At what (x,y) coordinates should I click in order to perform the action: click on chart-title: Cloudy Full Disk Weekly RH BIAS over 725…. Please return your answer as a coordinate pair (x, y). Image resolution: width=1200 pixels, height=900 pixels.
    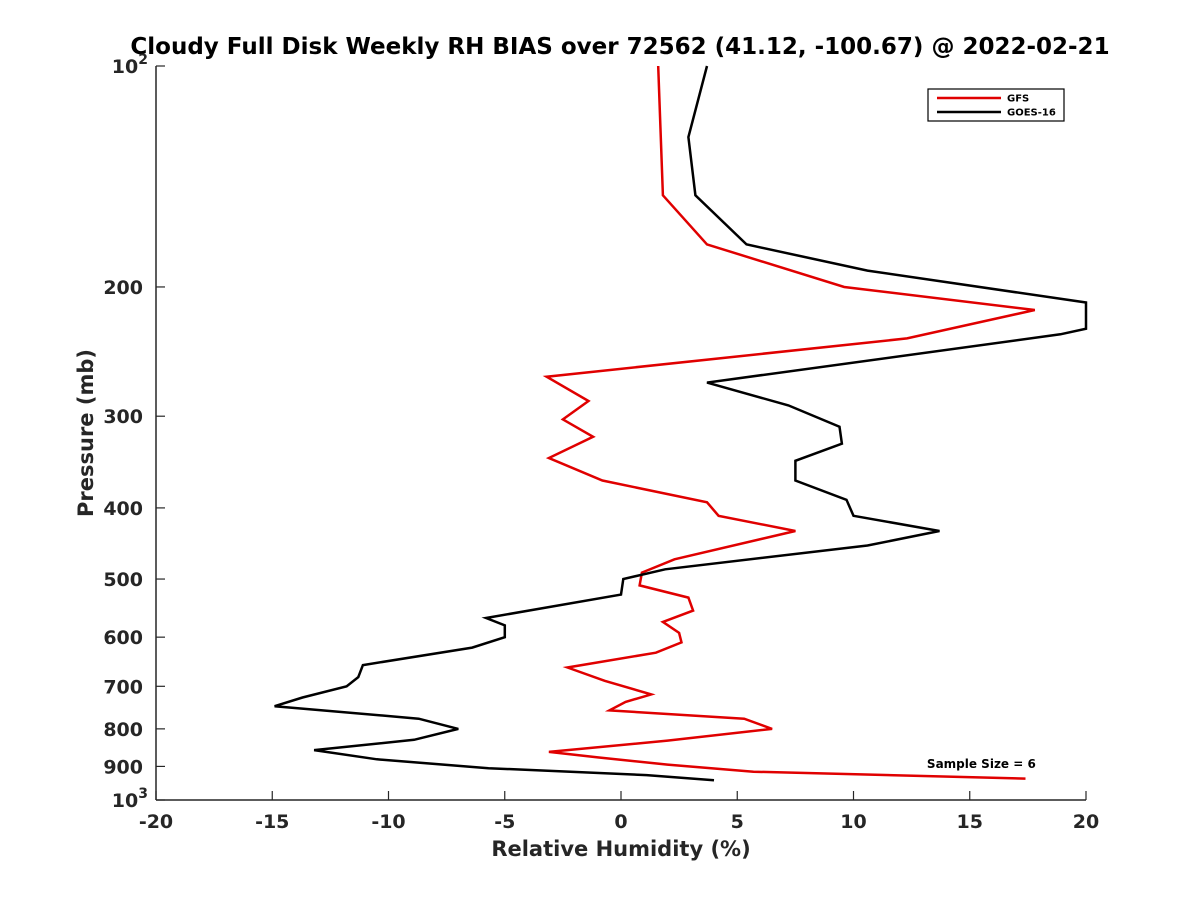
    Looking at the image, I should click on (619, 47).